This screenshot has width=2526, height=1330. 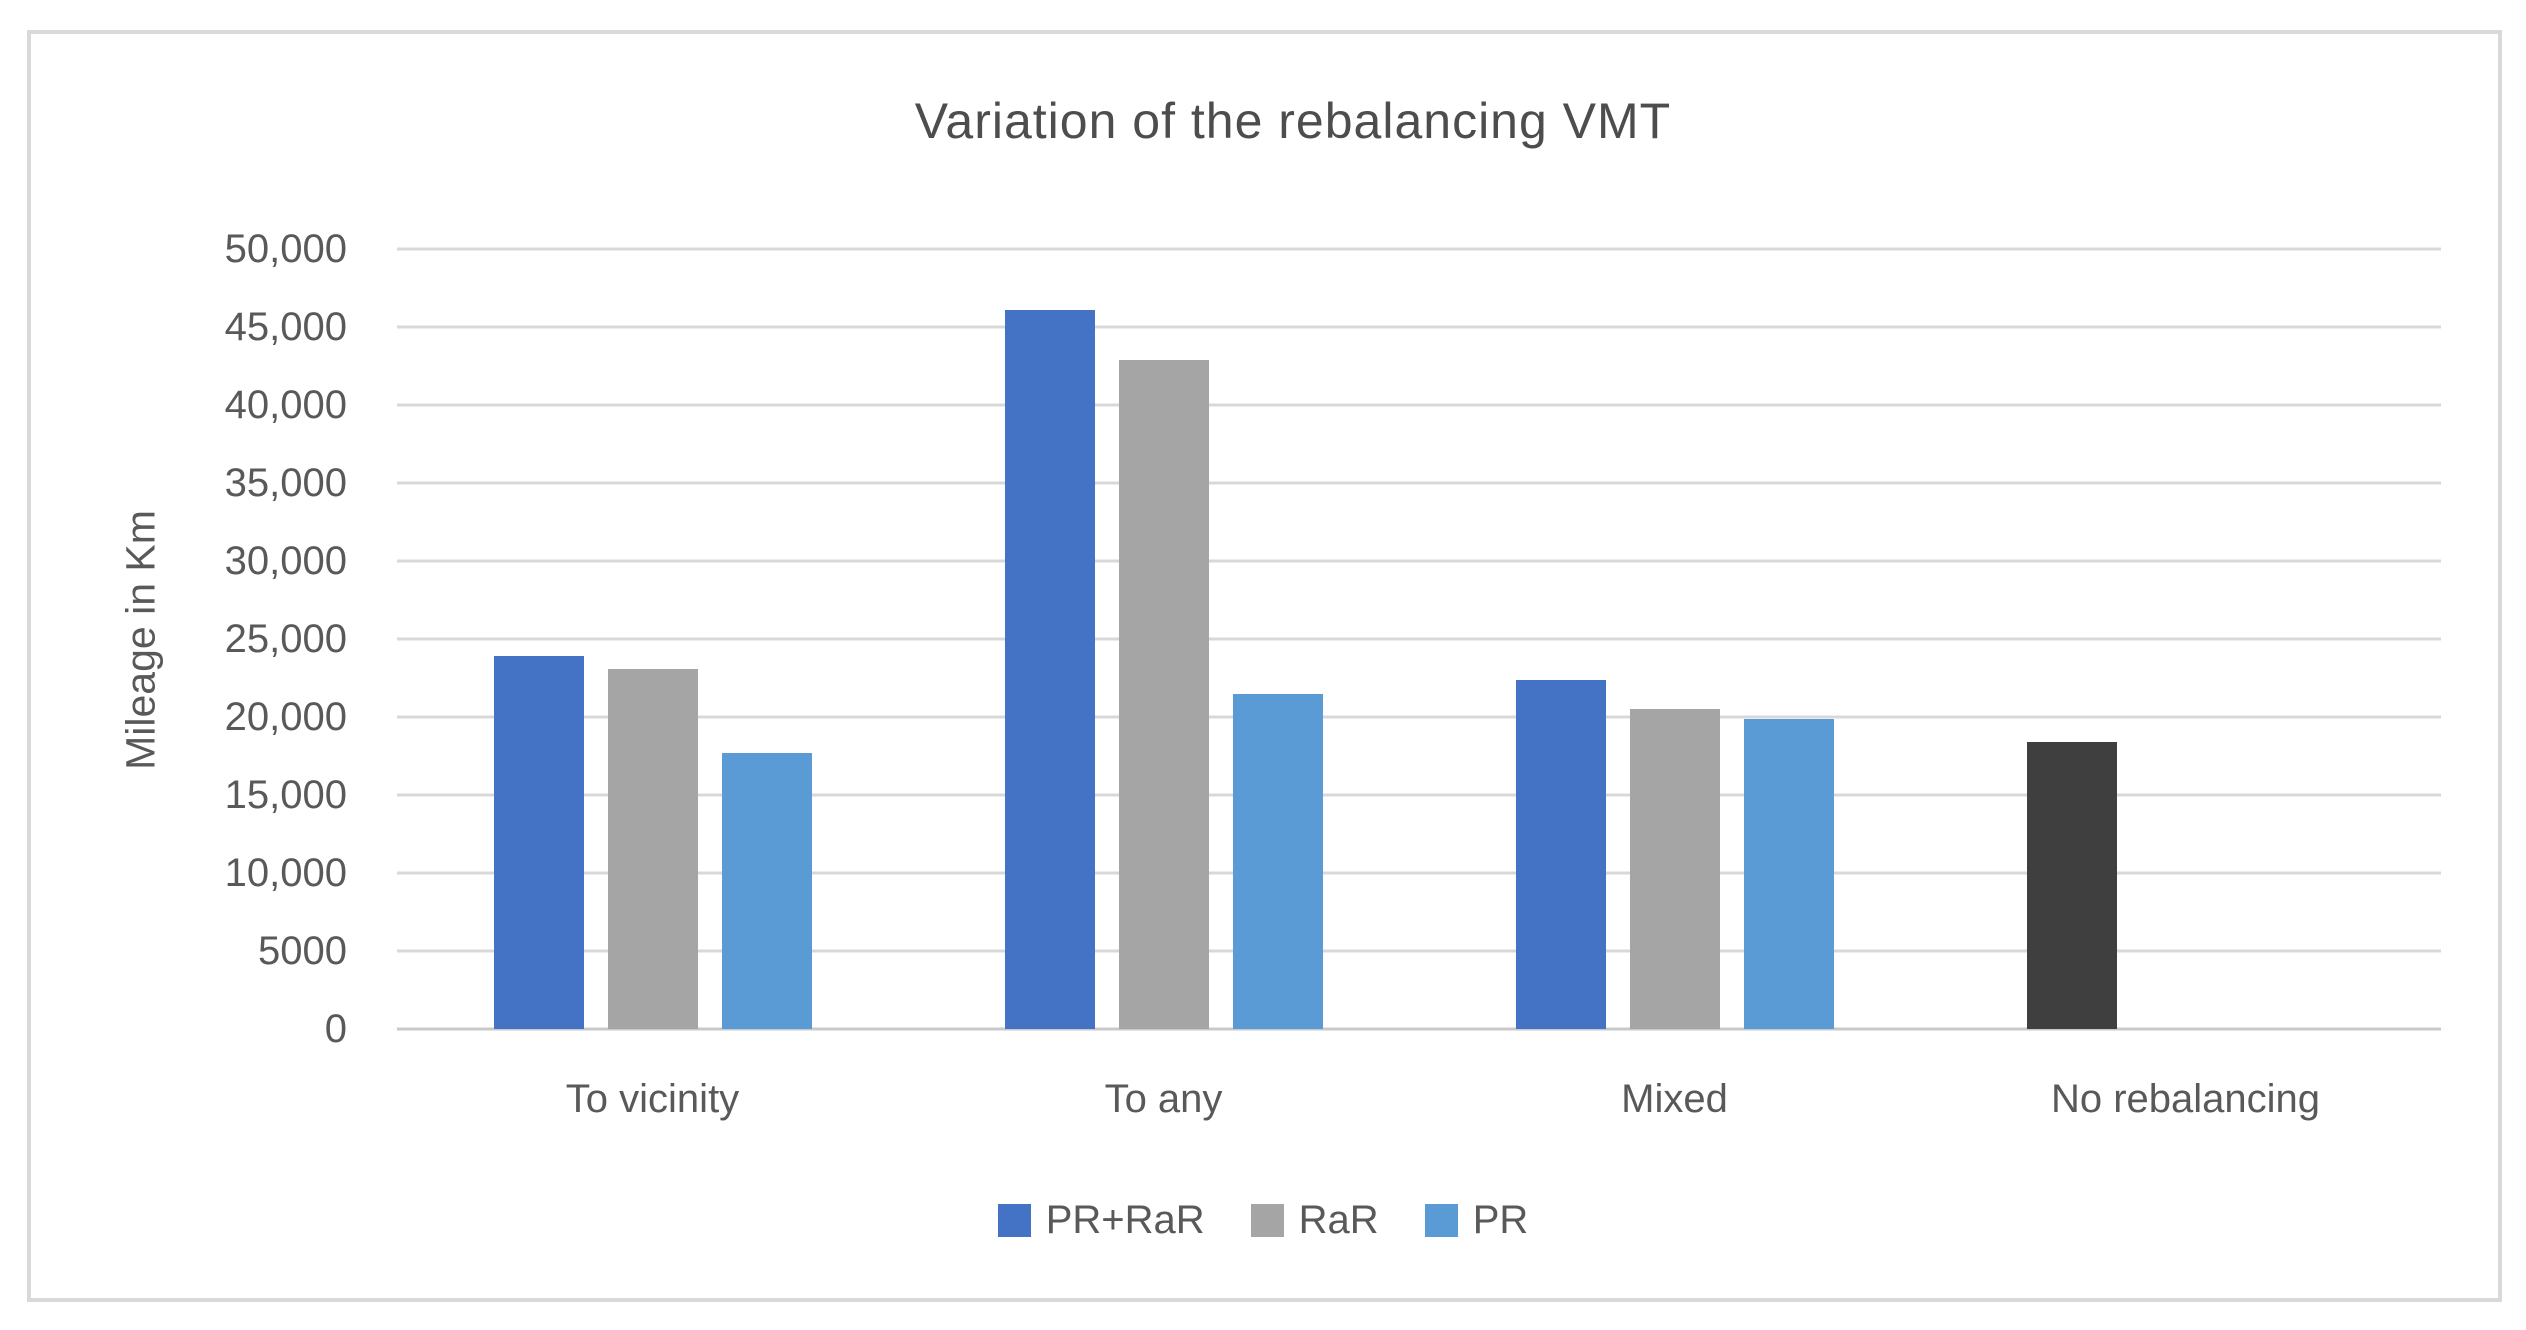 I want to click on y-tick-label: 25,000, so click(x=285, y=639).